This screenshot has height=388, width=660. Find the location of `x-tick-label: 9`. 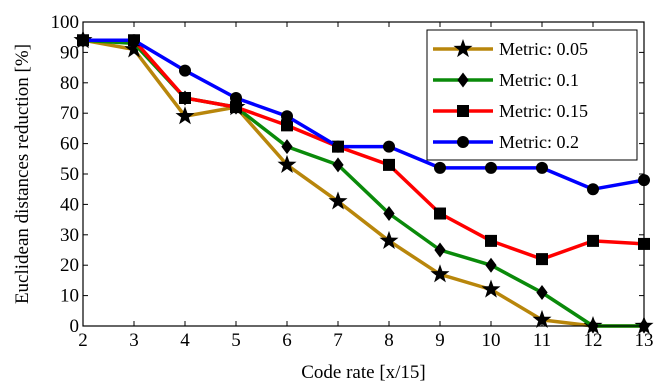

x-tick-label: 9 is located at coordinates (440, 340).